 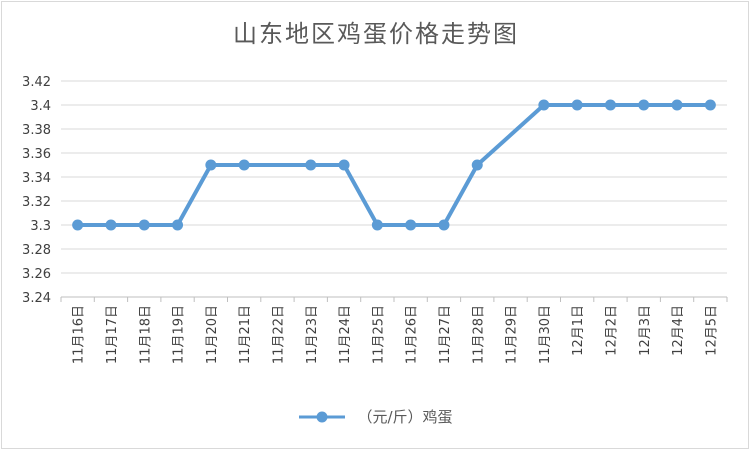 What do you see at coordinates (445, 334) in the screenshot?
I see `x-tick-label: 11月27日` at bounding box center [445, 334].